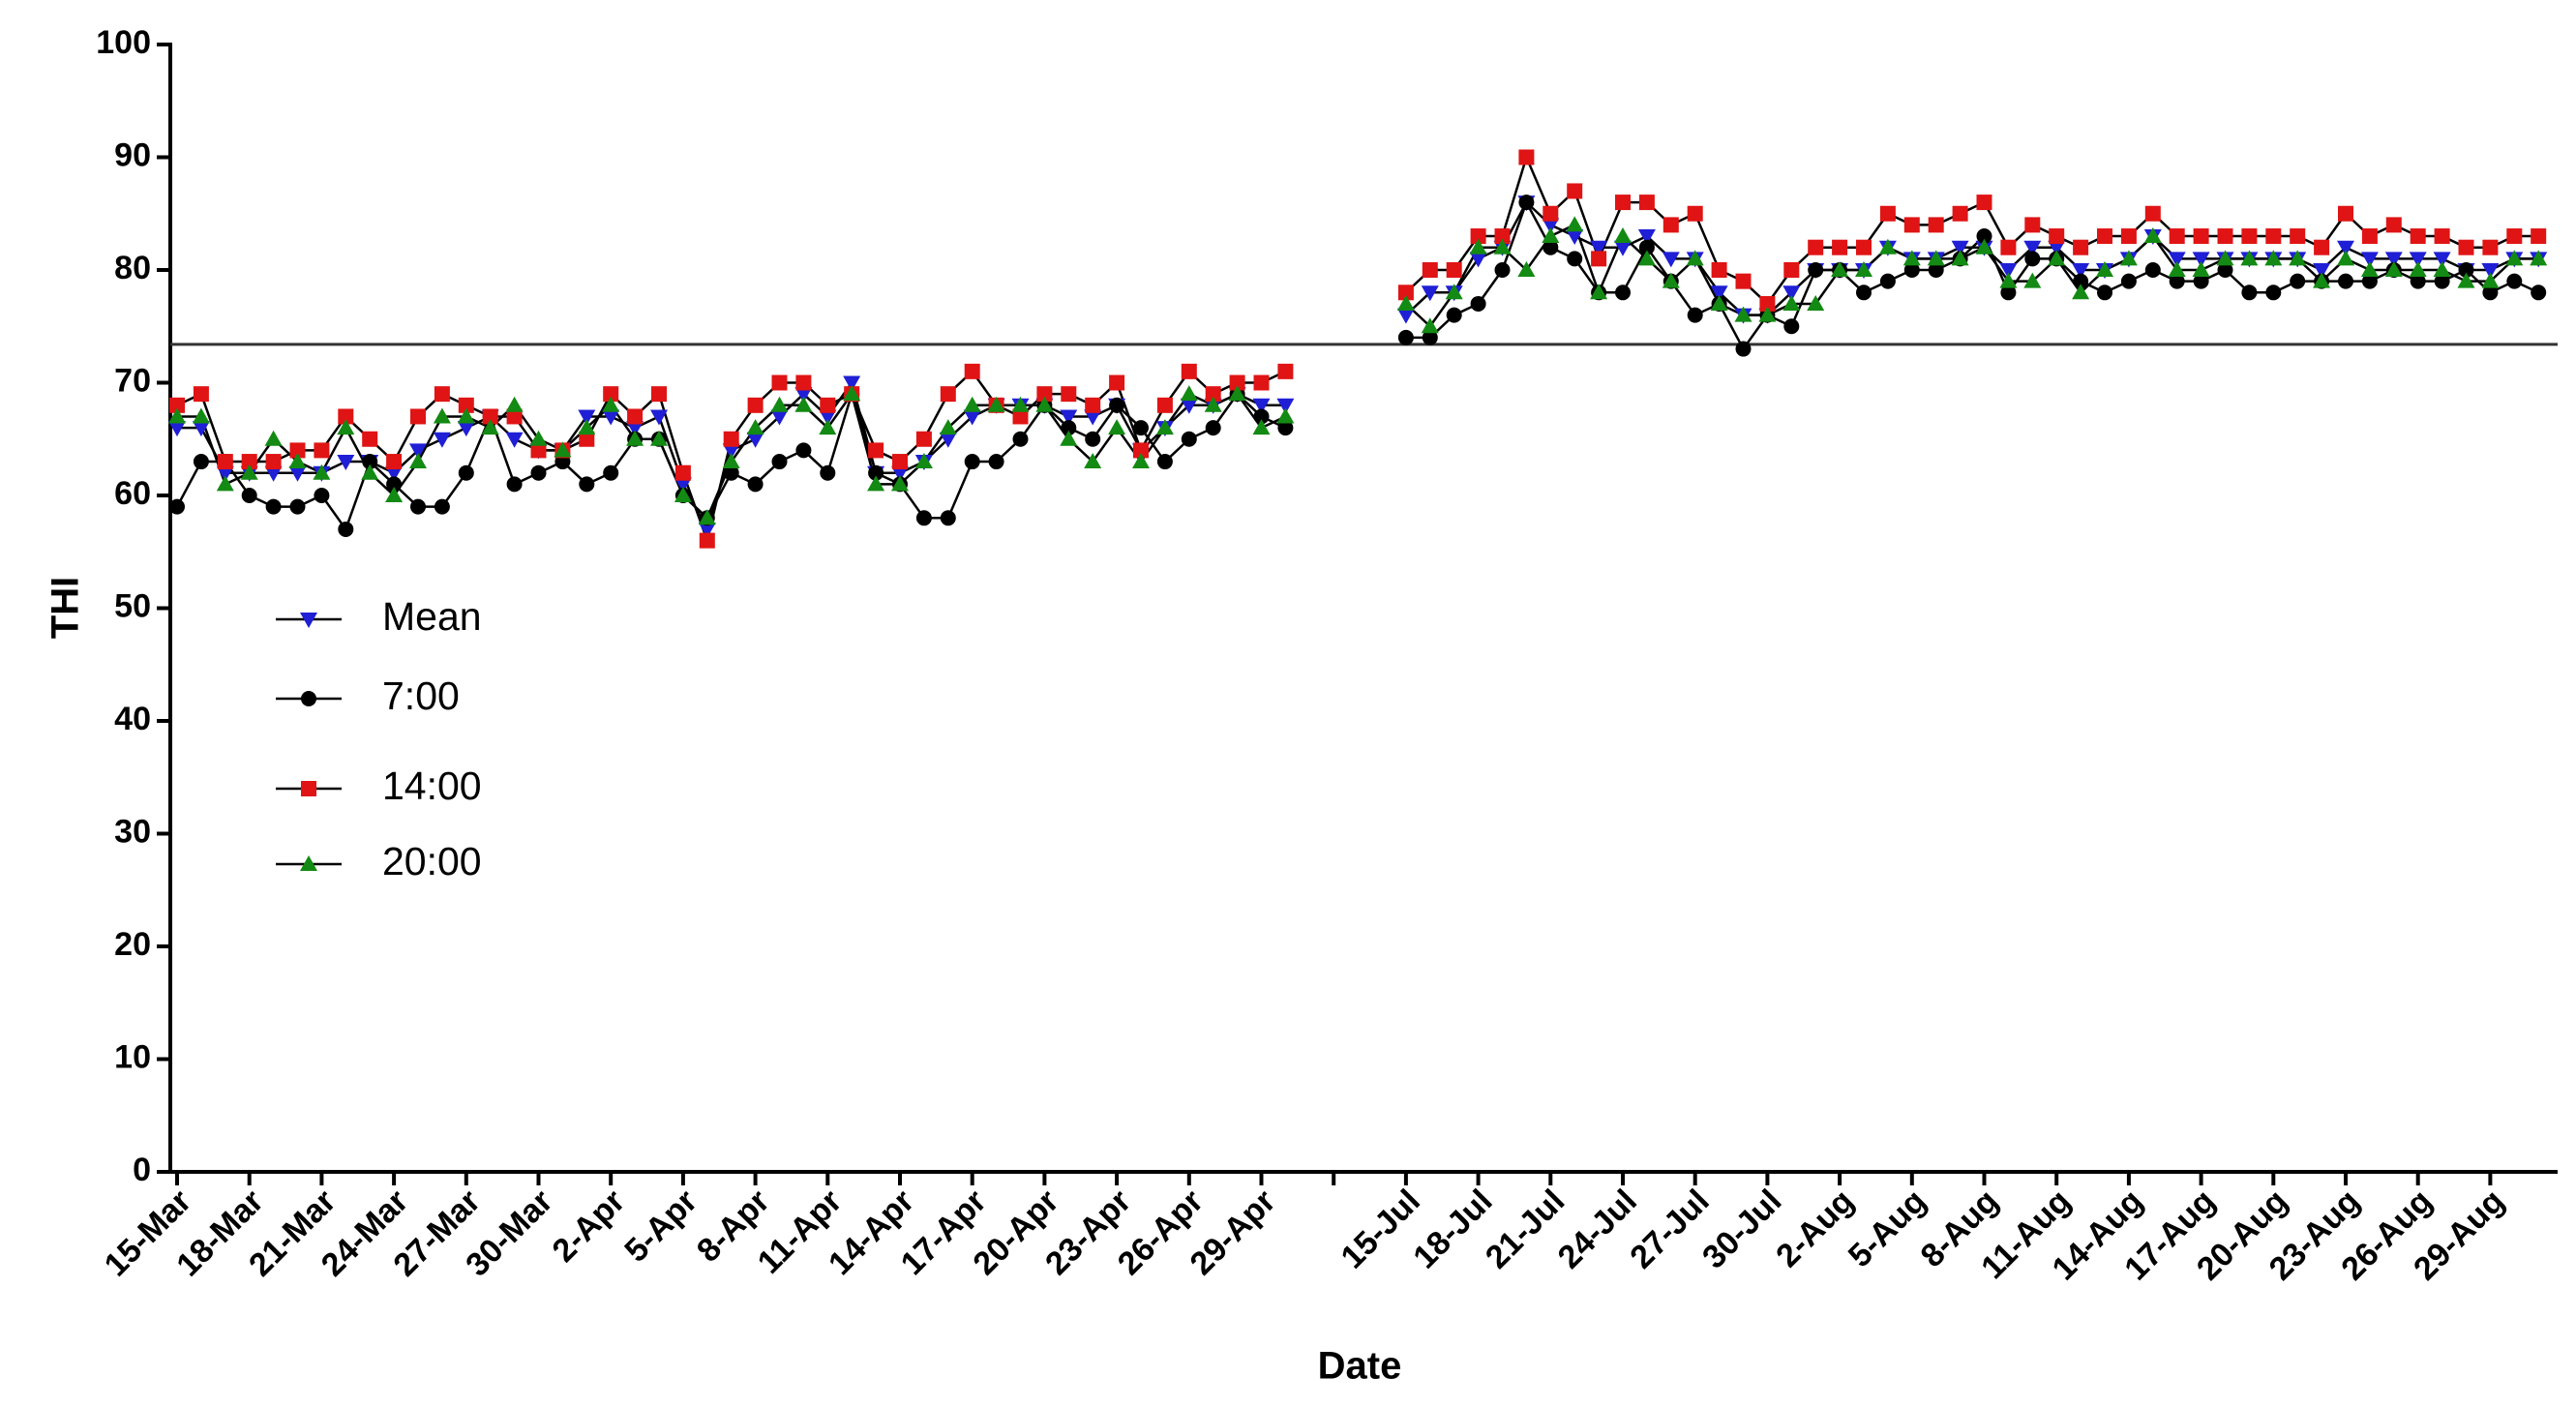  I want to click on legend-label: 14:00, so click(432, 785).